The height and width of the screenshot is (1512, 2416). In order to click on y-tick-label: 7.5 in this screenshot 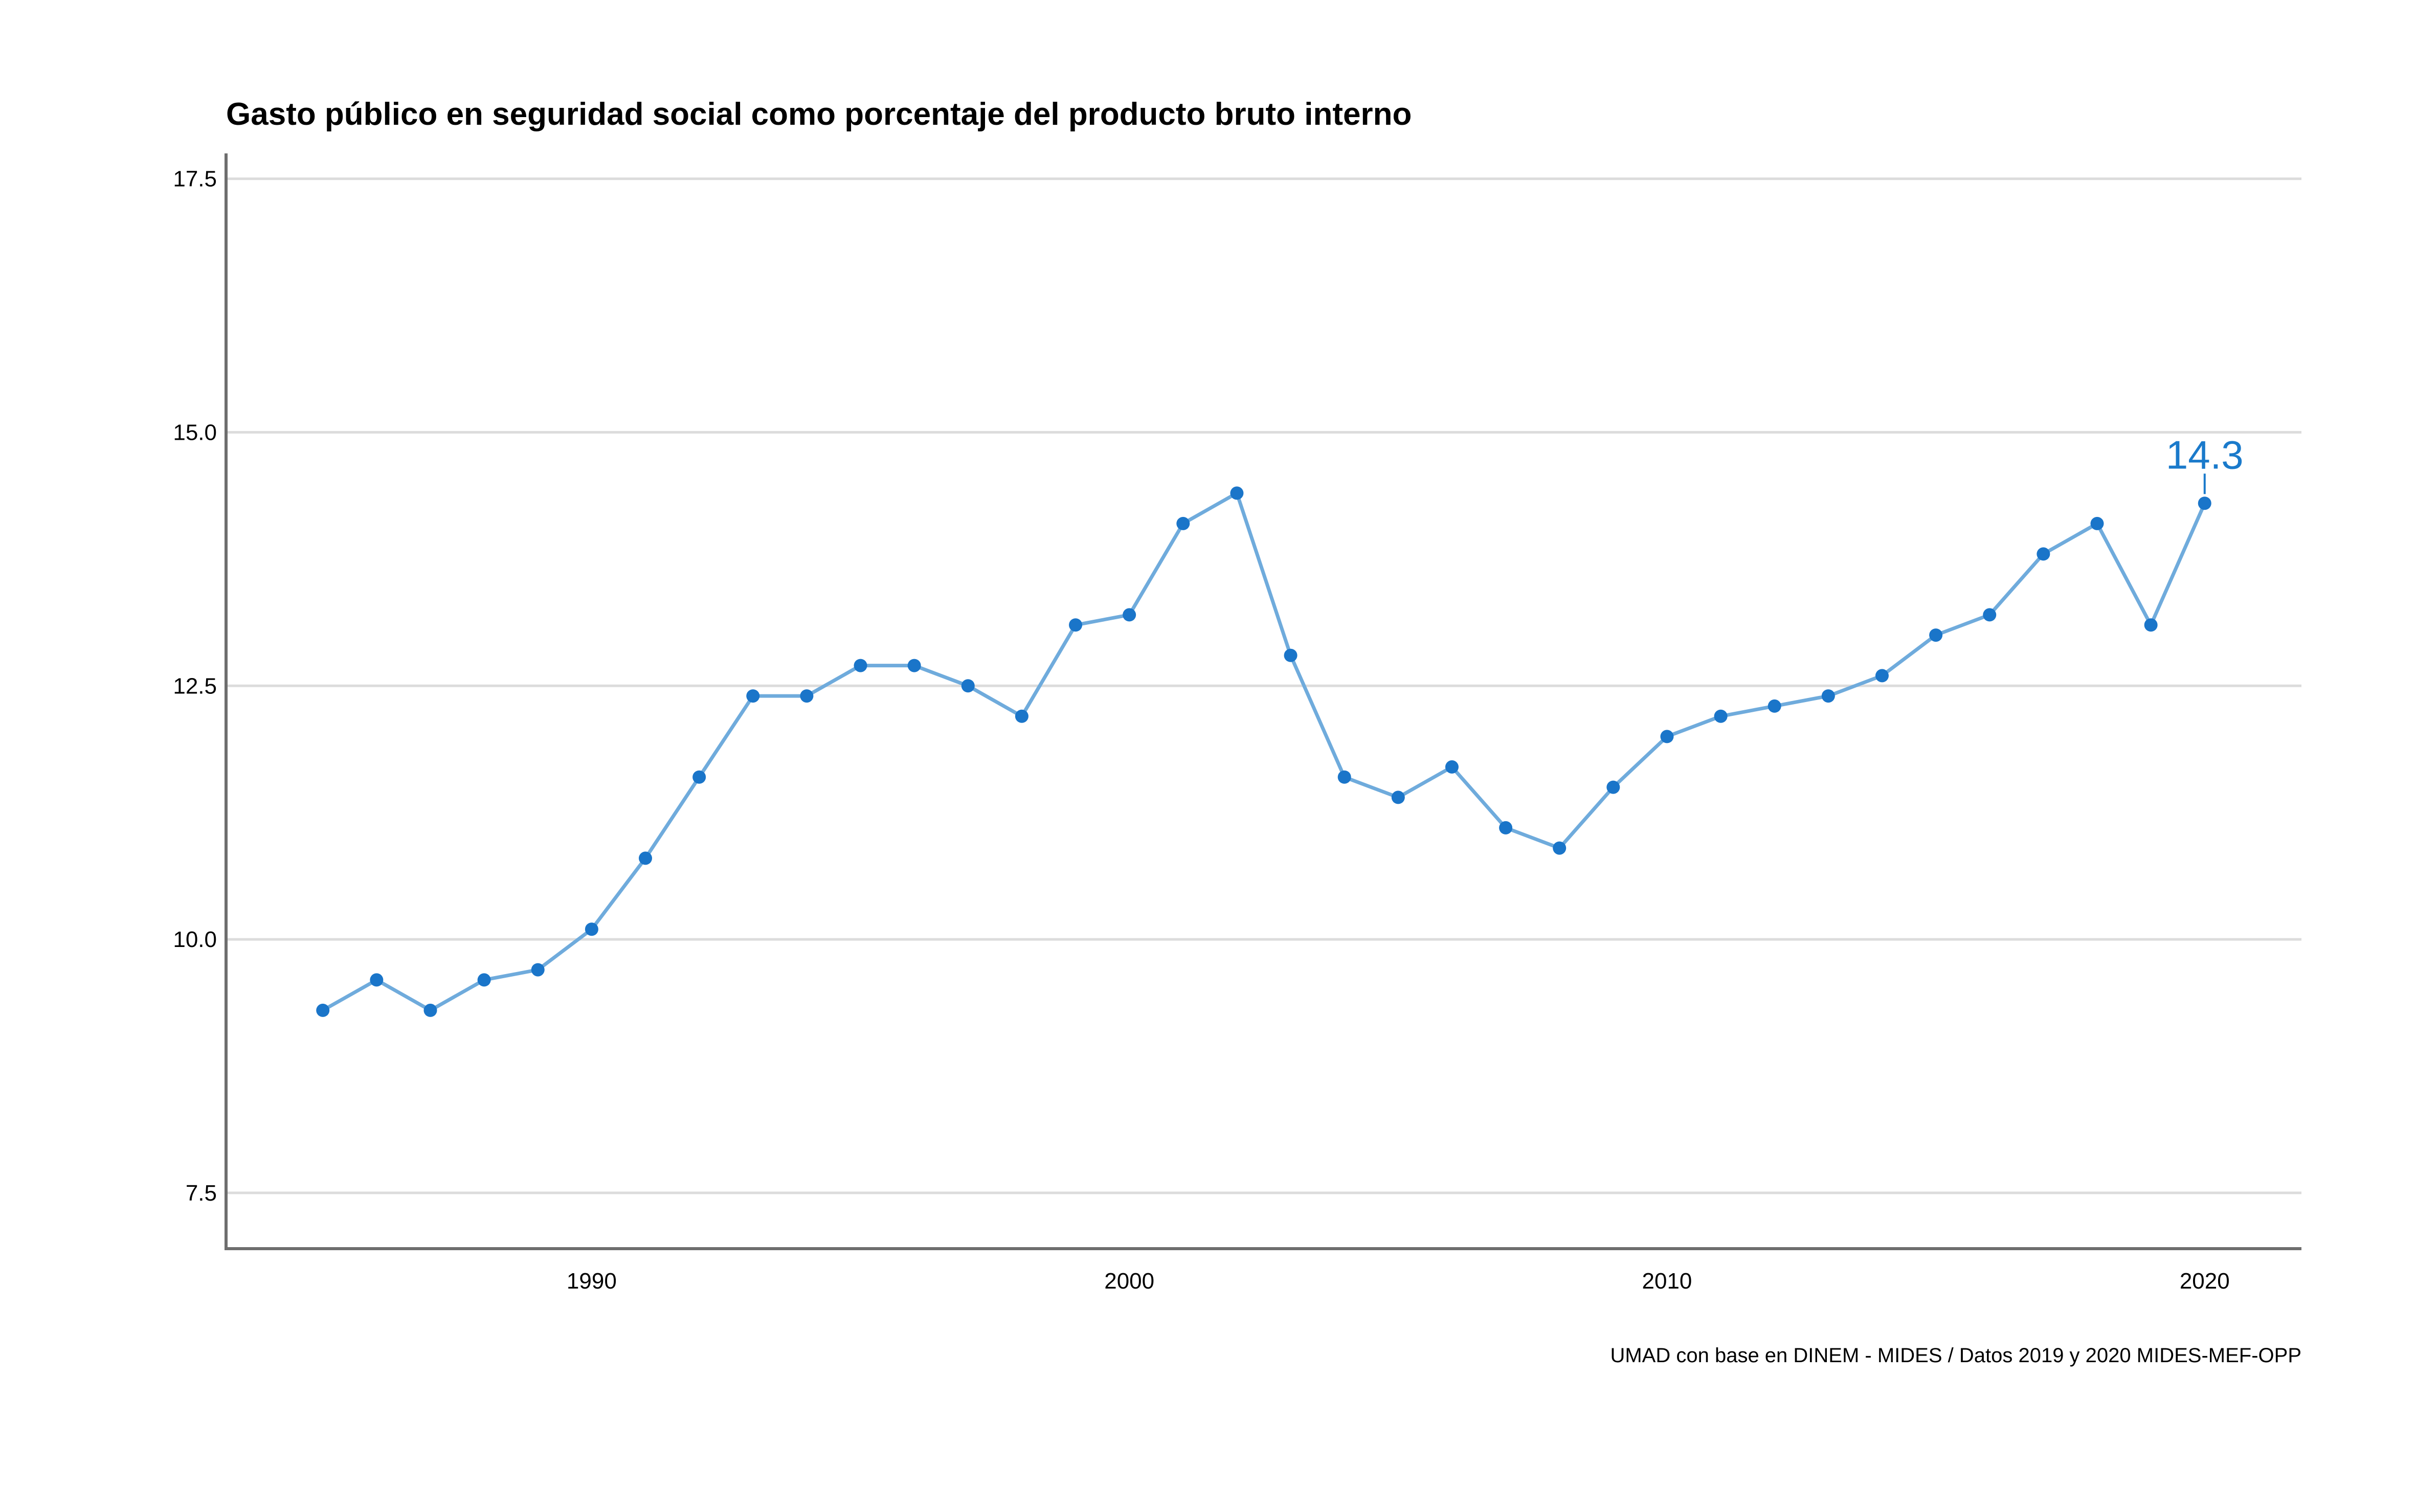, I will do `click(201, 1193)`.